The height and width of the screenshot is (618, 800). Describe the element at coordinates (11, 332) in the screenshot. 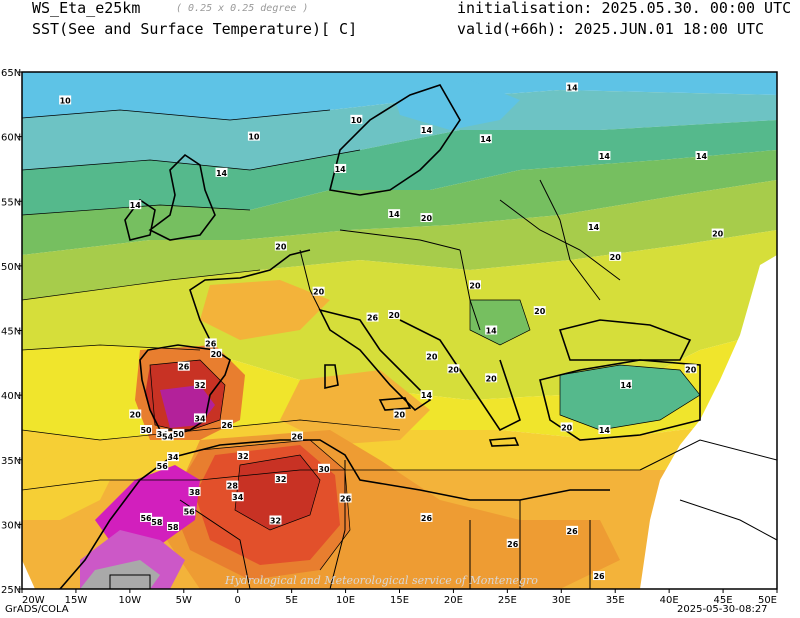

I see `y-tick-label: 45N` at that location.